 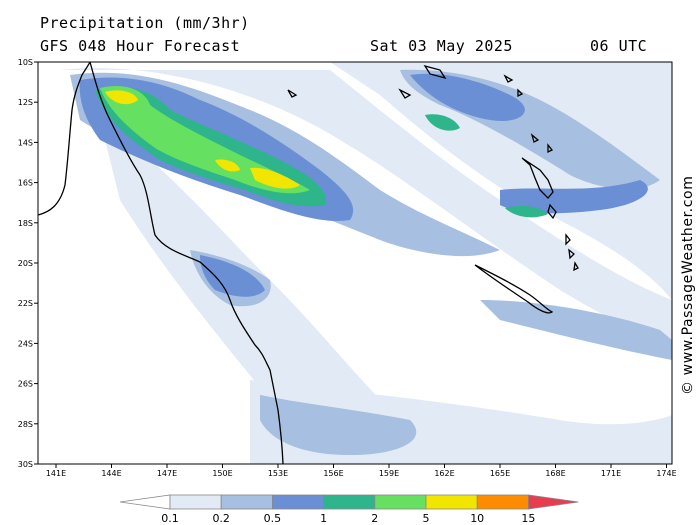 I want to click on legend-label: 0.2, so click(x=221, y=518).